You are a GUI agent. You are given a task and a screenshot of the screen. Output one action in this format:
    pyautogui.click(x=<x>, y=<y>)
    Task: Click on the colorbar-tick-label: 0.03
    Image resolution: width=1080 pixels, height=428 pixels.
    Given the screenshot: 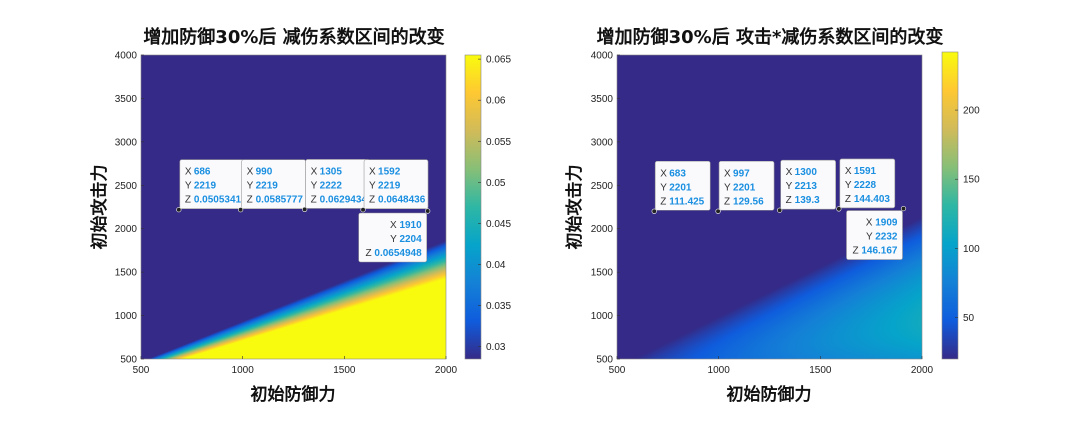 What is the action you would take?
    pyautogui.click(x=496, y=347)
    